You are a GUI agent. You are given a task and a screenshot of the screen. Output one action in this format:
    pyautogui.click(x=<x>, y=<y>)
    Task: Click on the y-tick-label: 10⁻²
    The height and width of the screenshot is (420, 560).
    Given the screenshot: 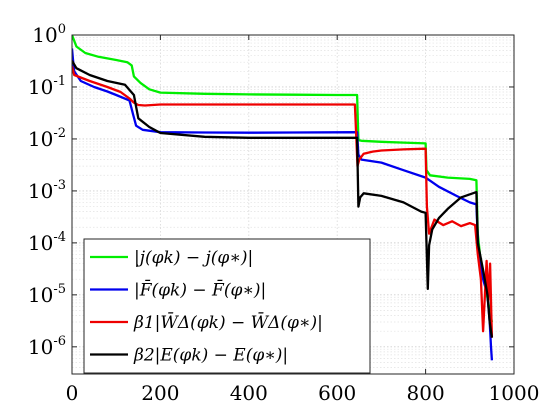 What is the action you would take?
    pyautogui.click(x=47, y=138)
    